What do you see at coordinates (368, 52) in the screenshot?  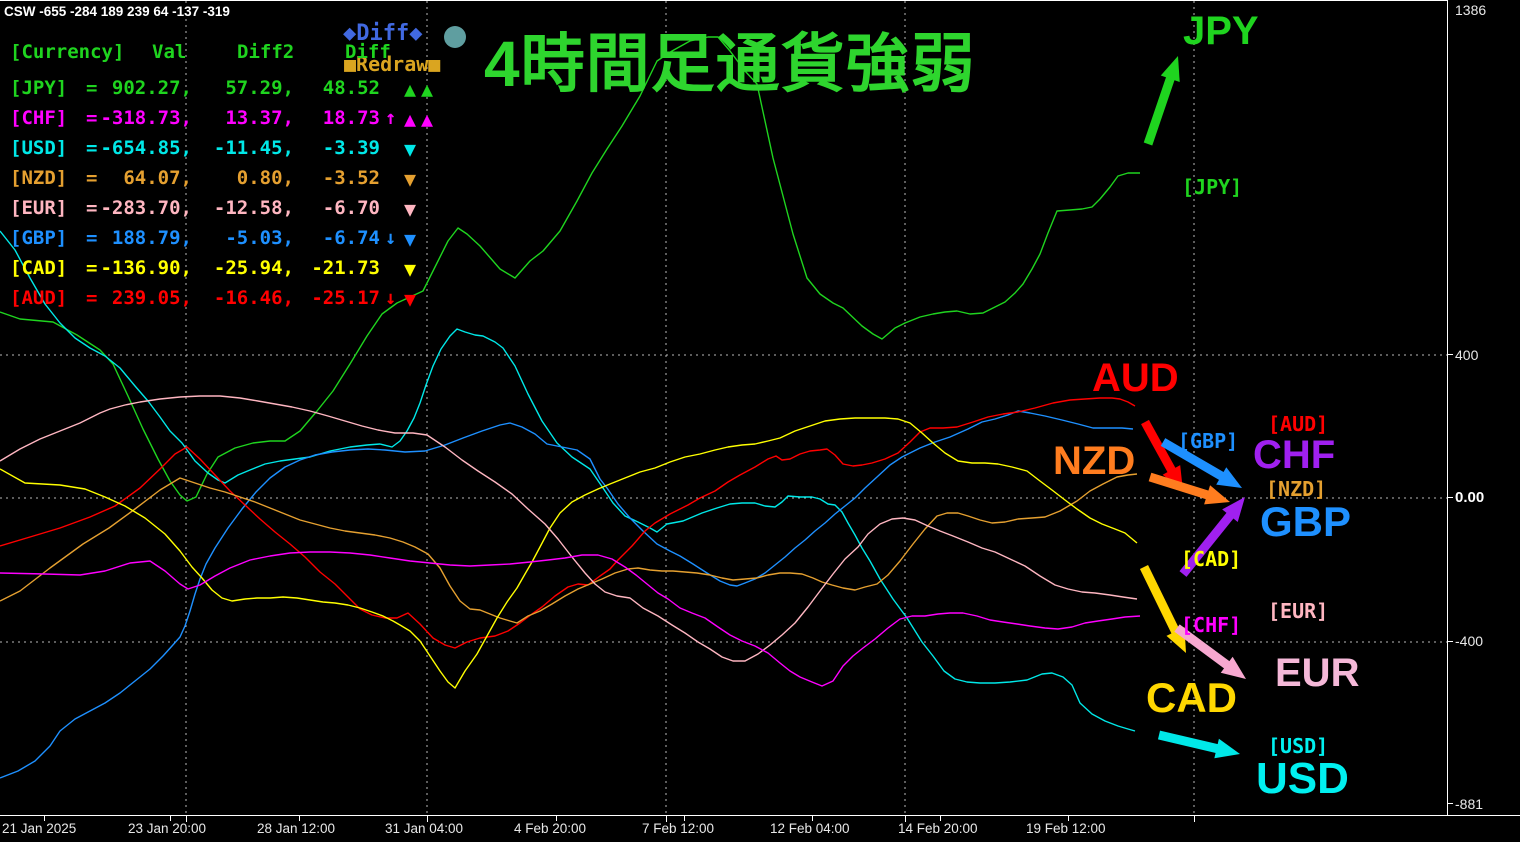 I see `header-diff: Diff` at bounding box center [368, 52].